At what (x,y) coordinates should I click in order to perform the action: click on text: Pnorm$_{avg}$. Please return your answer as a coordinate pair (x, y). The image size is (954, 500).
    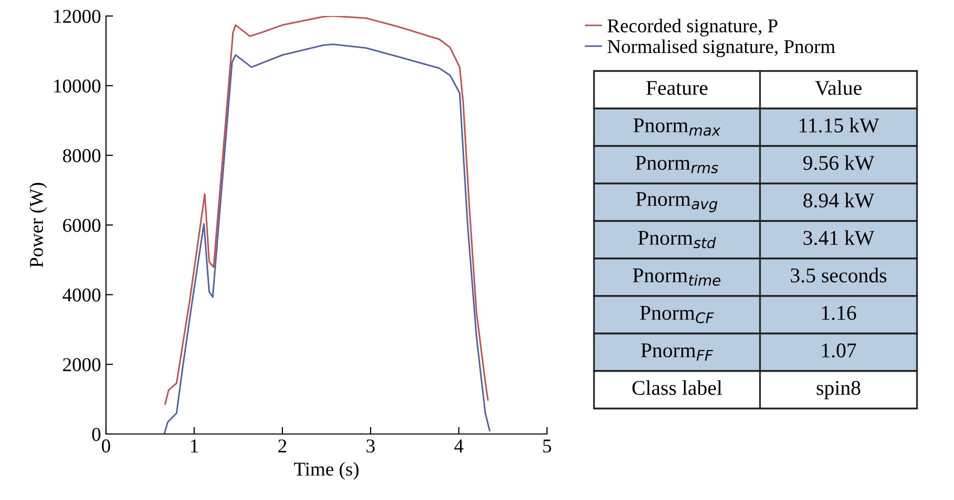
    Looking at the image, I should click on (677, 202).